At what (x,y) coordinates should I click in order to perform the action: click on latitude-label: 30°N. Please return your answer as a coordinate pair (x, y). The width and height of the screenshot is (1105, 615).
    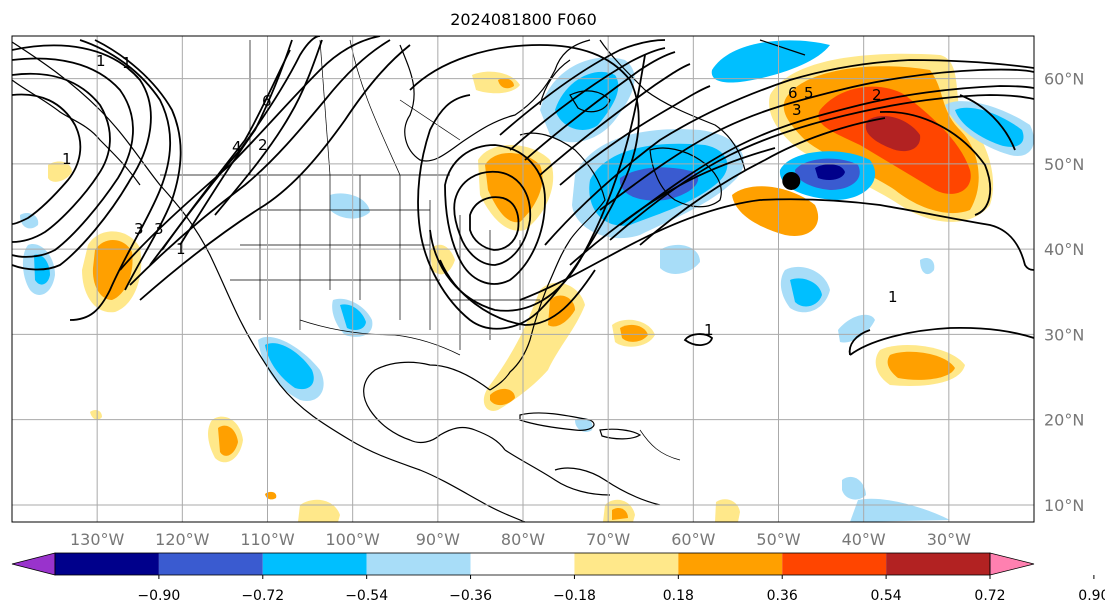
    Looking at the image, I should click on (1064, 334).